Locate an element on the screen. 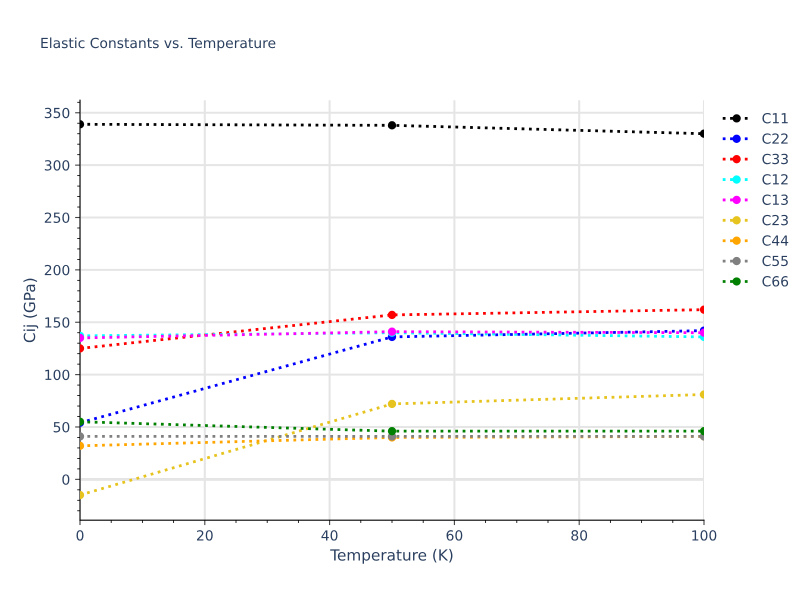 The height and width of the screenshot is (600, 800). legend-label: C12 is located at coordinates (775, 179).